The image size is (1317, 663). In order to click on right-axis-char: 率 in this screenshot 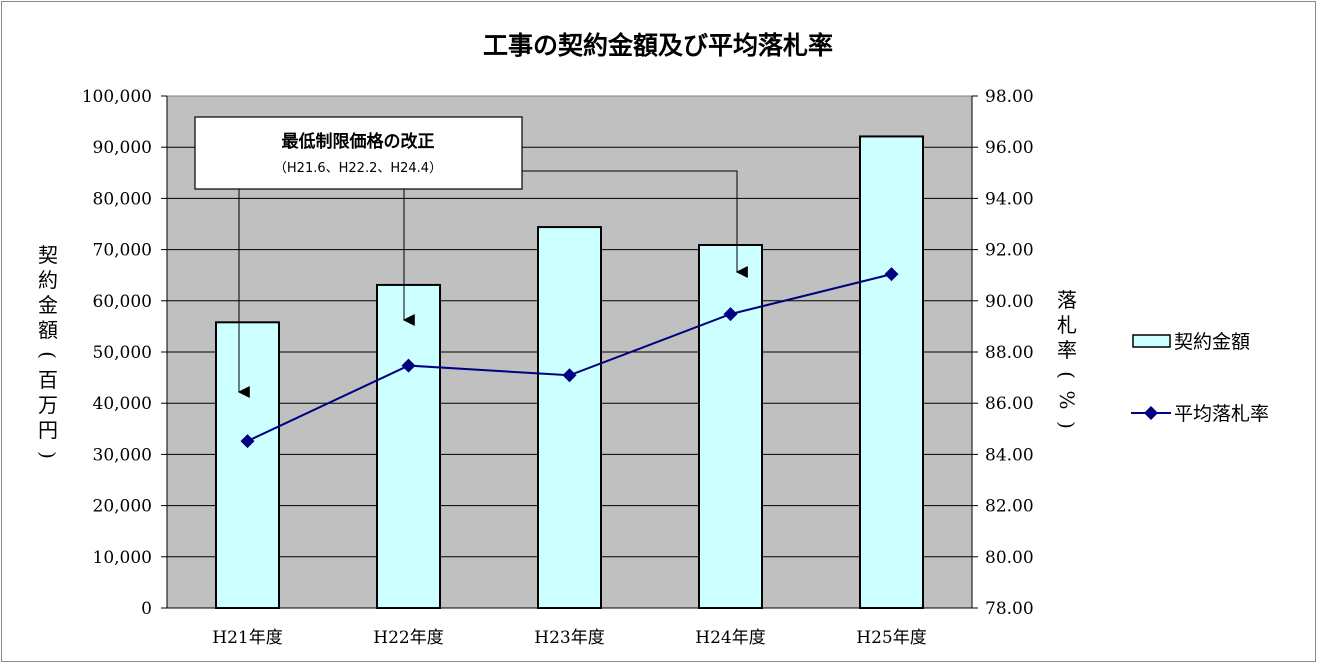, I will do `click(1067, 350)`.